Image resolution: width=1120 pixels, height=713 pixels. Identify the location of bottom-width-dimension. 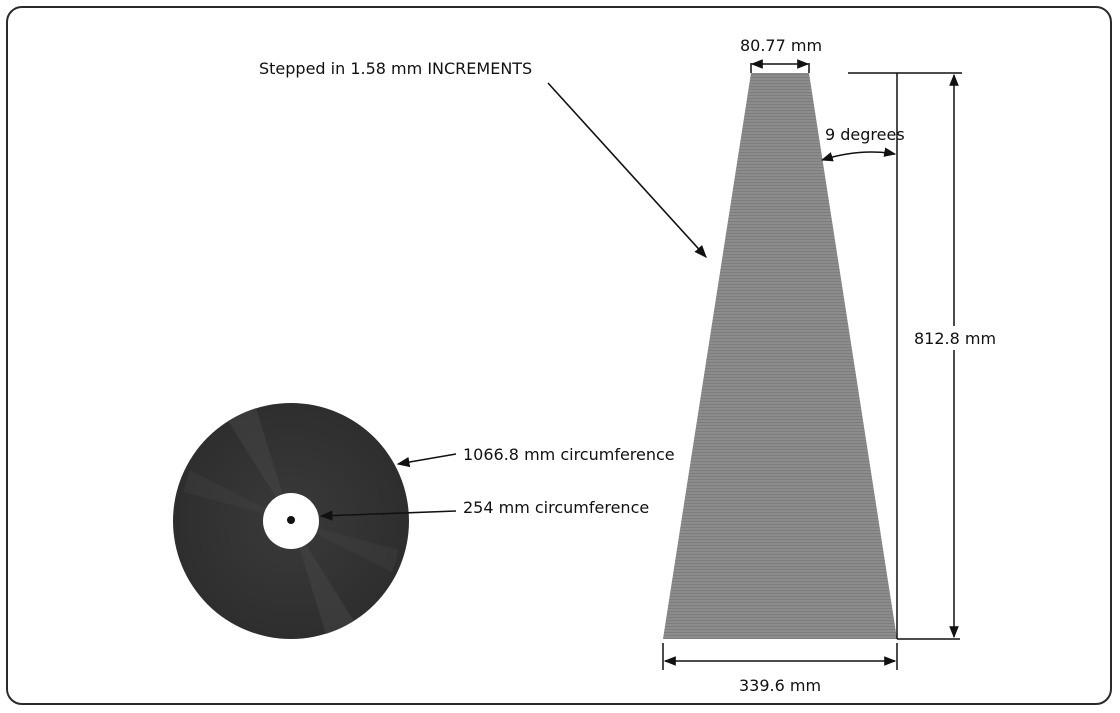
(780, 656).